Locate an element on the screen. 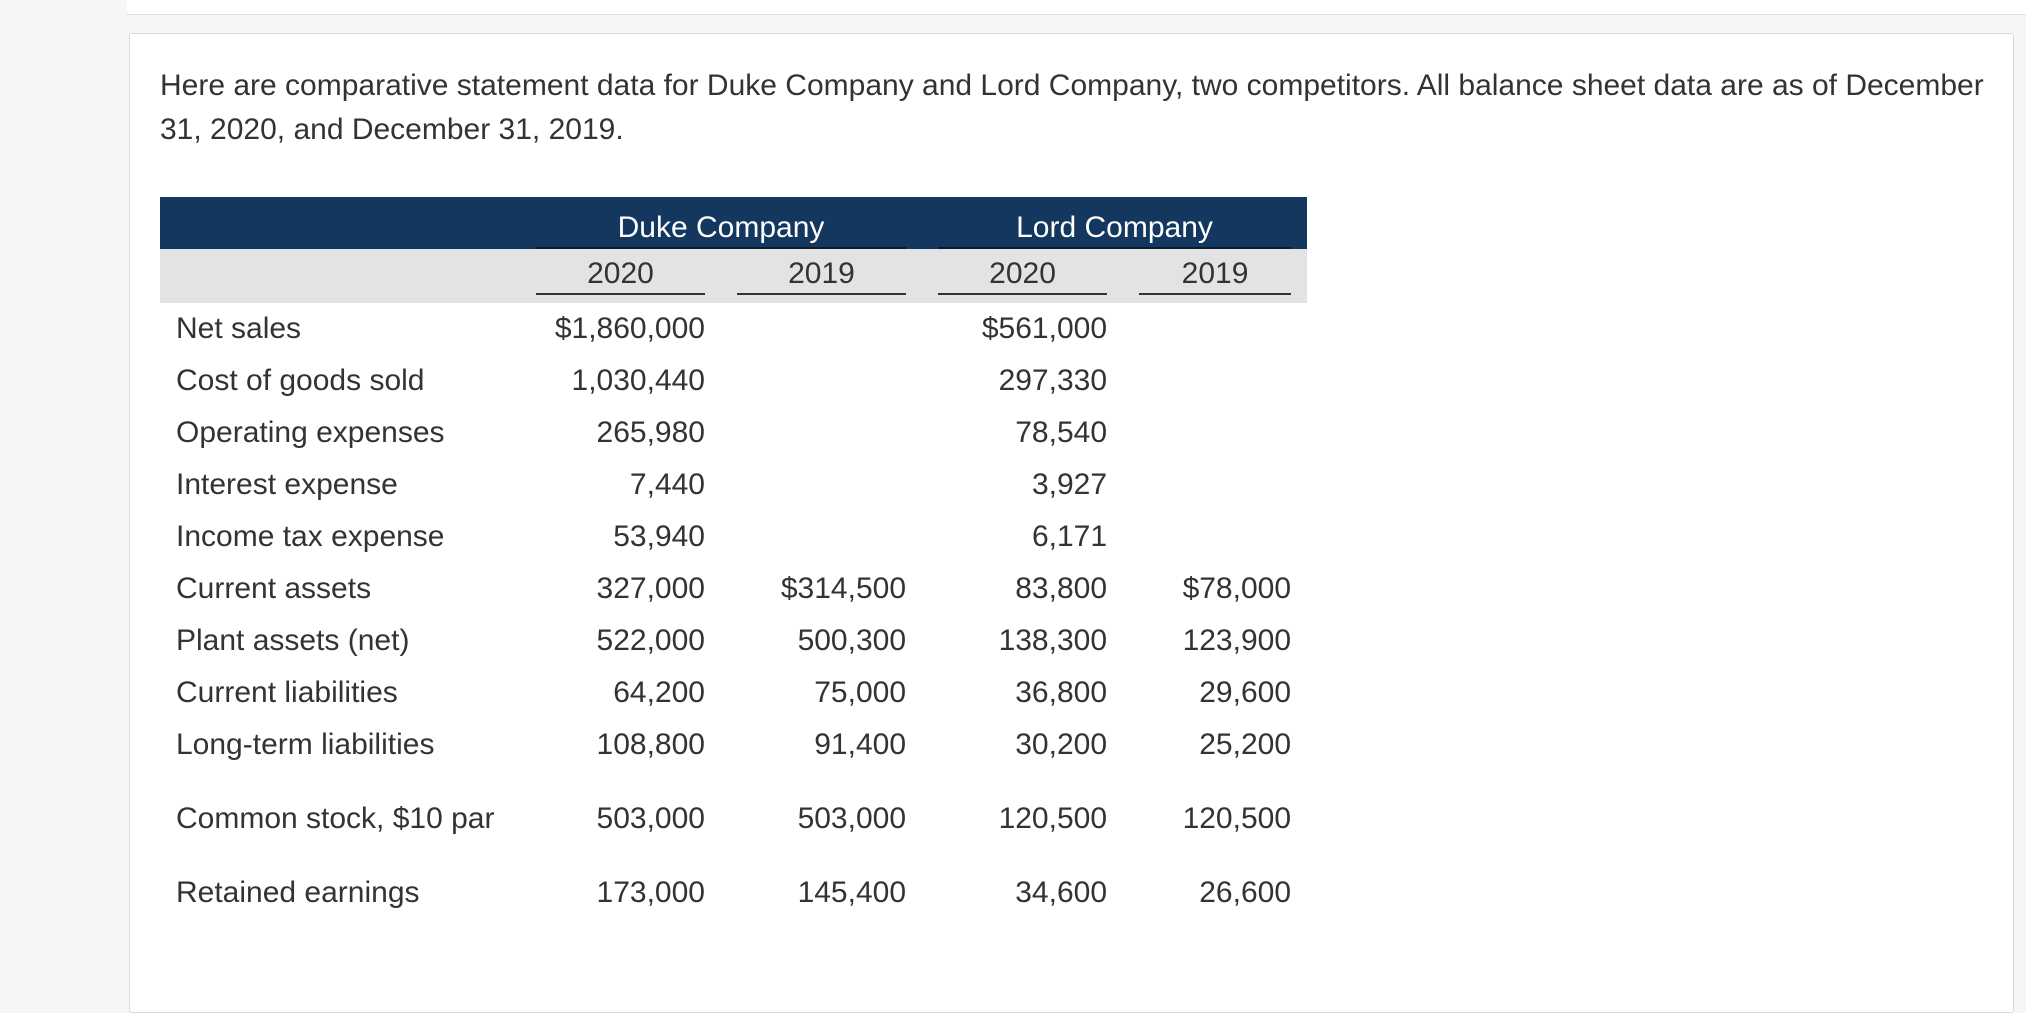  cell-value: 83,800 is located at coordinates (1061, 588).